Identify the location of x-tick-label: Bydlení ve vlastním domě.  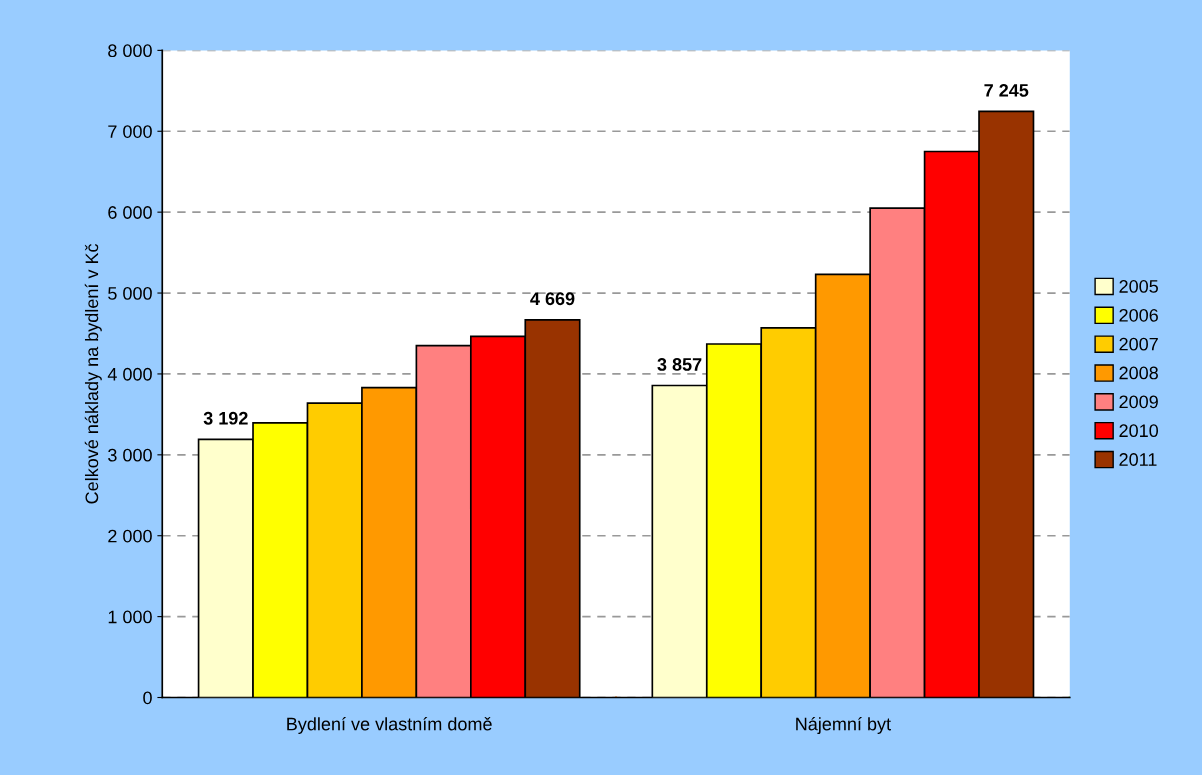
(389, 725).